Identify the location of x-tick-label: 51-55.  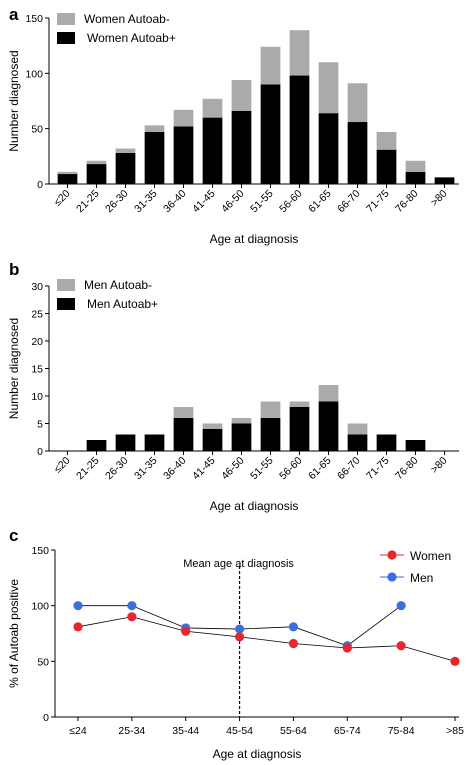
(262, 469).